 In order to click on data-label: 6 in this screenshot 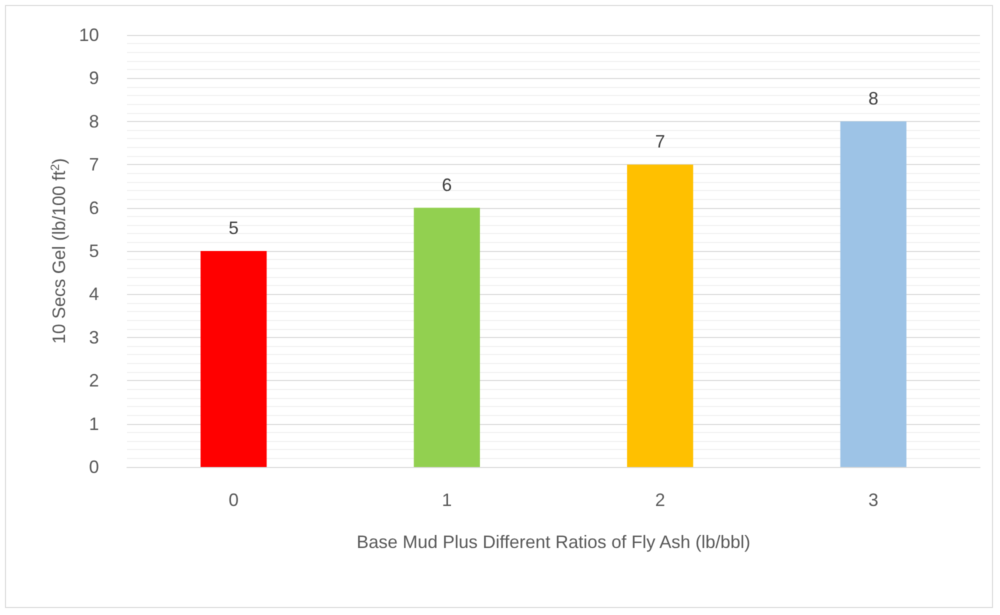, I will do `click(447, 184)`.